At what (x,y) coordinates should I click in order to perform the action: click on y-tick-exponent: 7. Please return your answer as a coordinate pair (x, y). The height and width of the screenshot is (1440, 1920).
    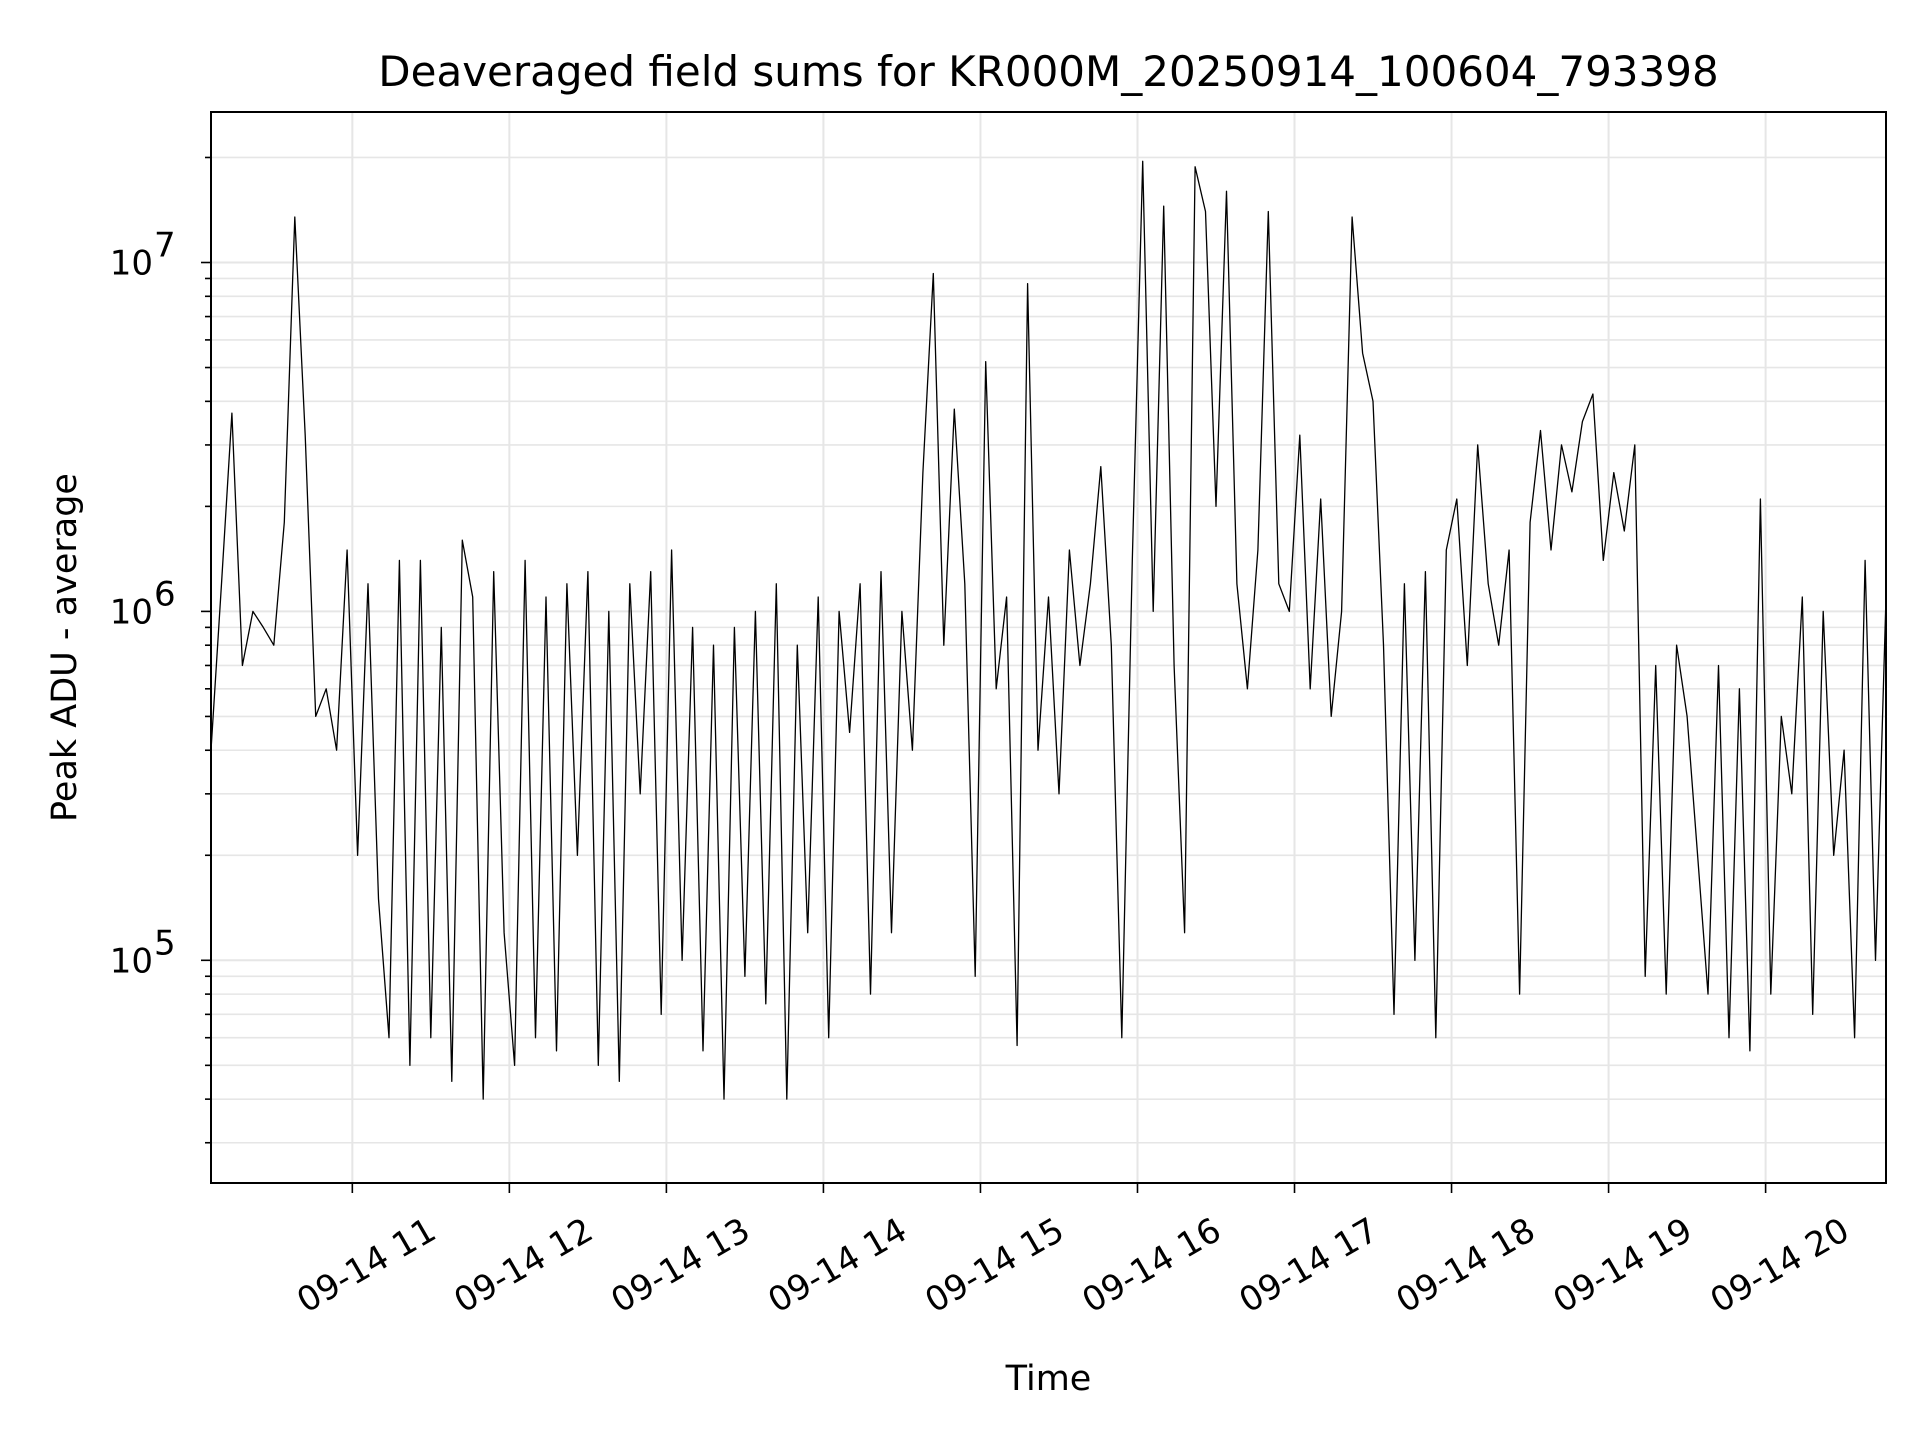
    Looking at the image, I should click on (165, 246).